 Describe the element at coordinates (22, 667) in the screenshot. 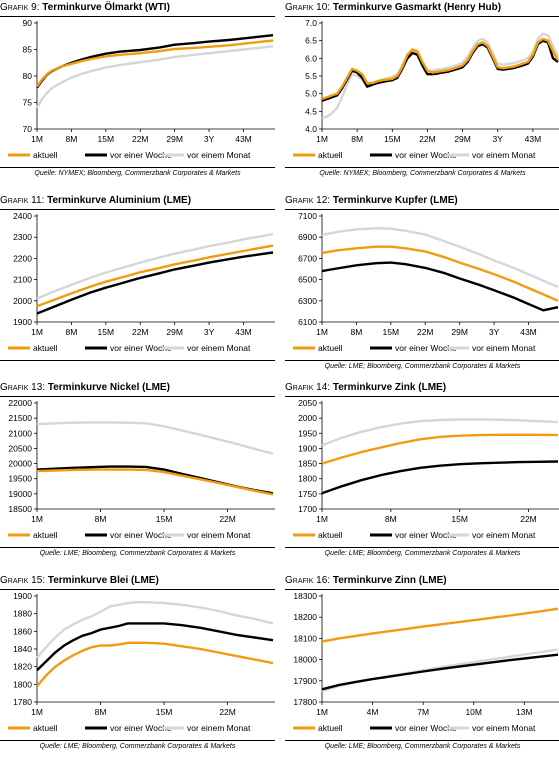

I see `y-tick-label: 1820` at that location.